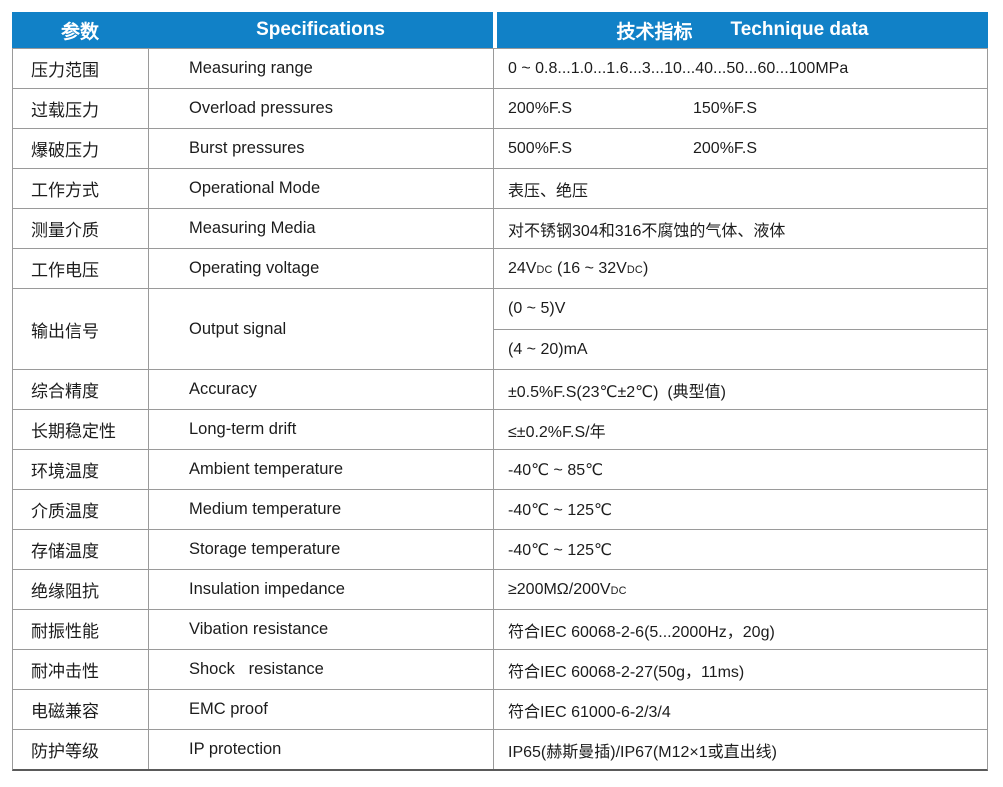  Describe the element at coordinates (548, 191) in the screenshot. I see `tech-value: 表压、绝压` at that location.